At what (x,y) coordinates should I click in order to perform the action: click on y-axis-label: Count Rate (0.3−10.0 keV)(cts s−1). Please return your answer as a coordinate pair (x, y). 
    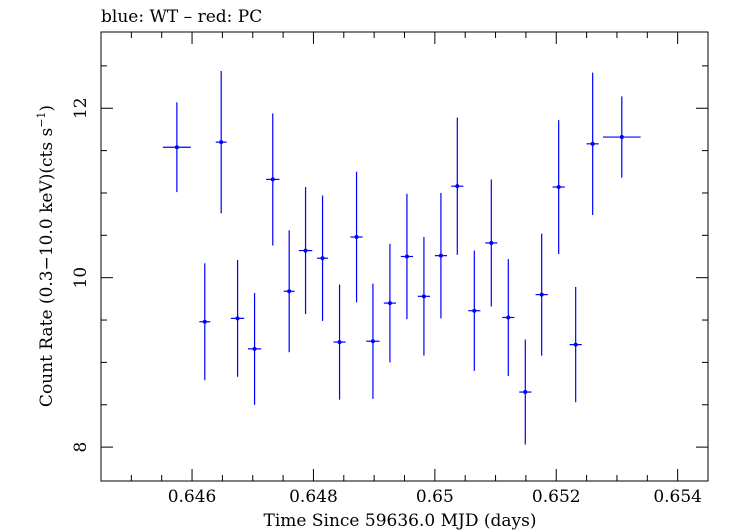
    Looking at the image, I should click on (46, 256).